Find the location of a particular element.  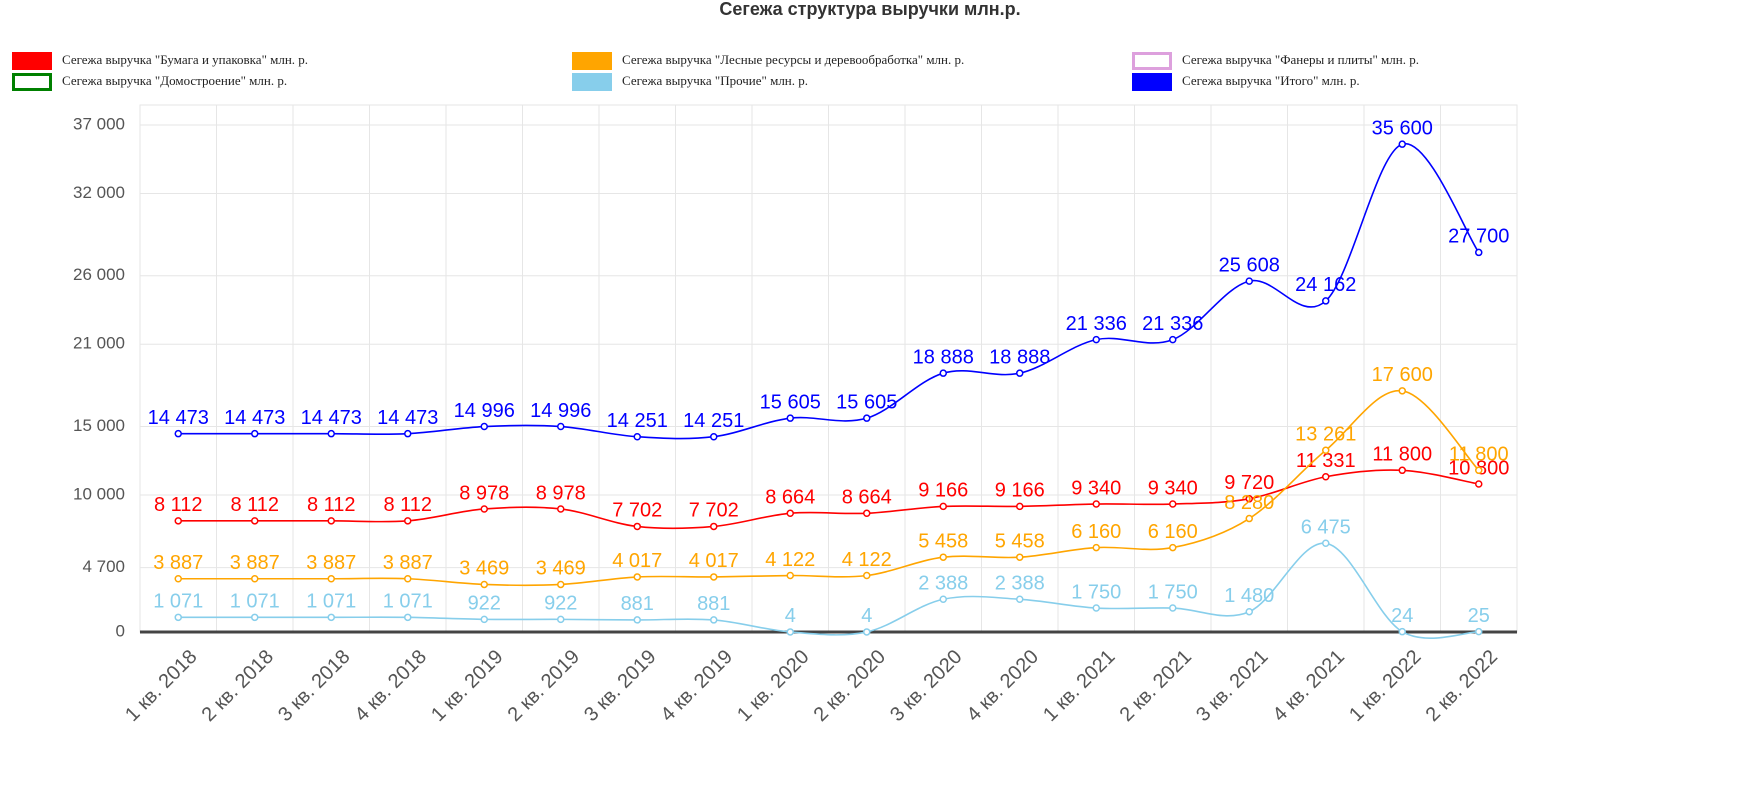

y-tick-label: 37 000 is located at coordinates (99, 123).